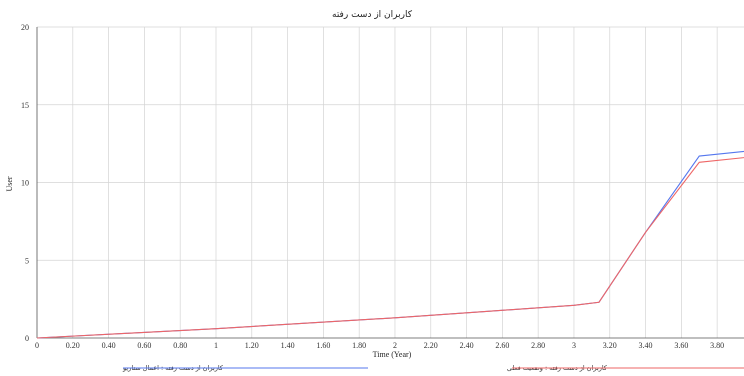  Describe the element at coordinates (27, 260) in the screenshot. I see `y-tick-label: 5` at that location.